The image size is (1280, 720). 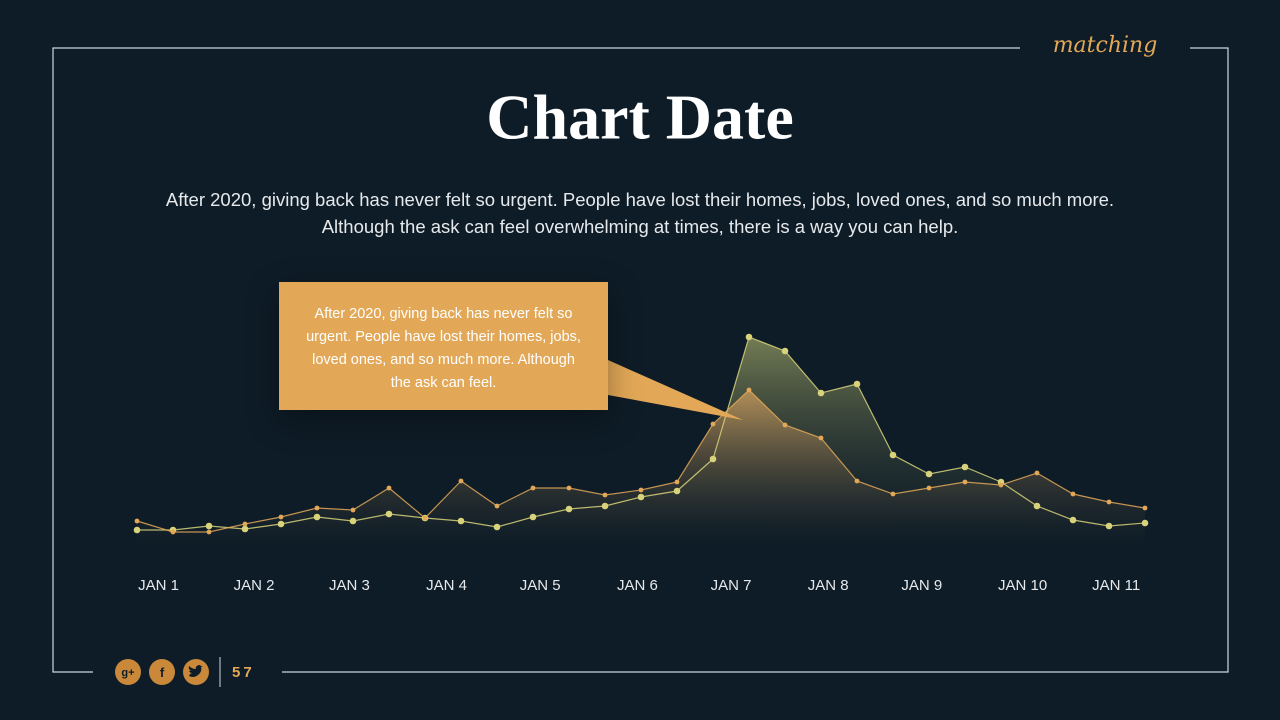 I want to click on x-tick-label: JAN 5, so click(x=540, y=585).